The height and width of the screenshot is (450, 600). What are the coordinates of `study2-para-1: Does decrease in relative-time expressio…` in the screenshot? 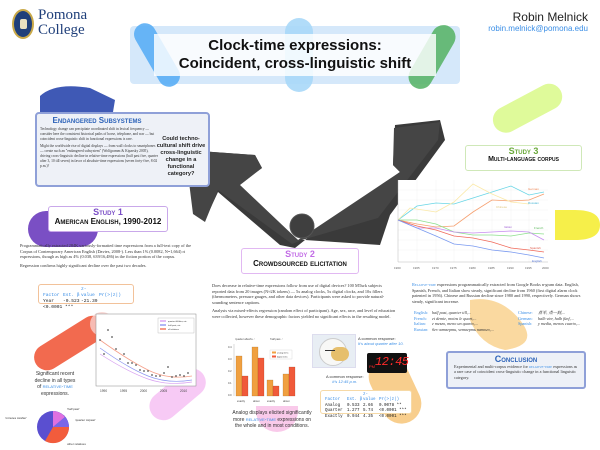 It's located at (298, 294).